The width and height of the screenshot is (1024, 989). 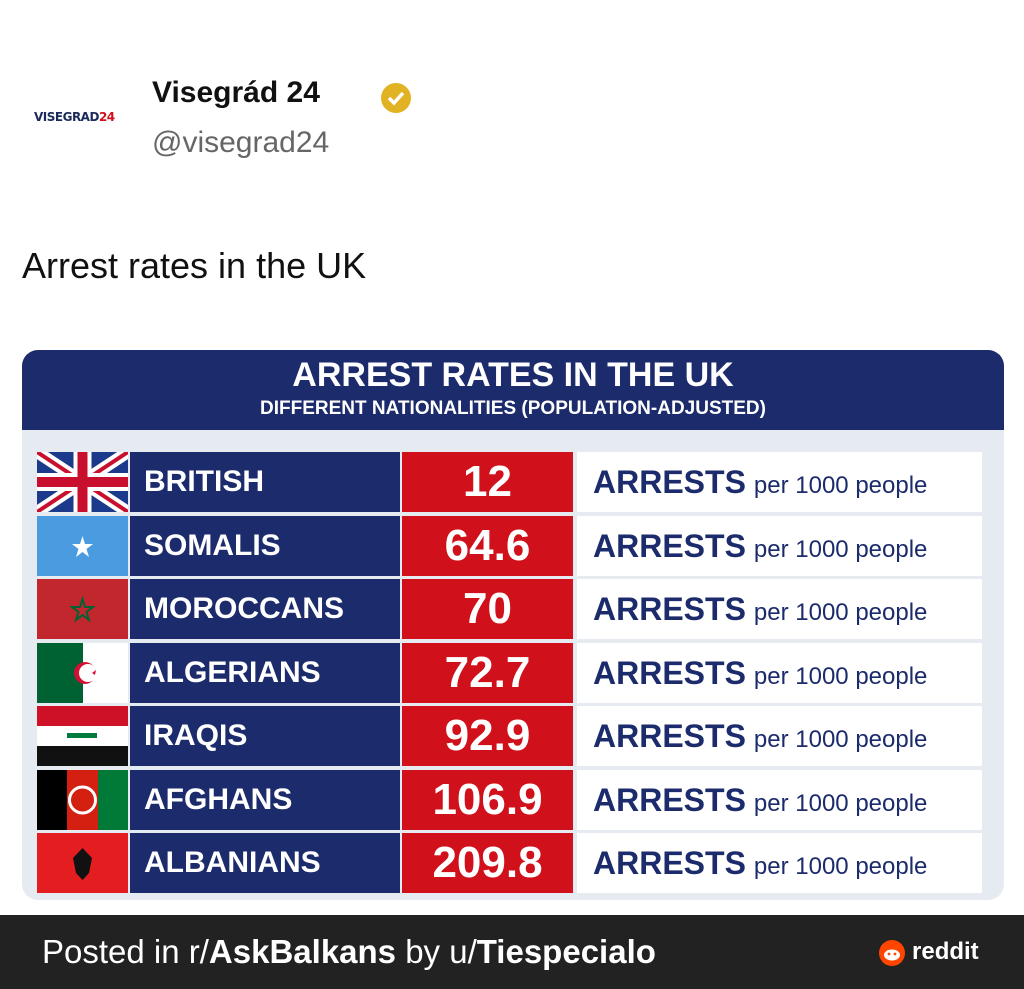 I want to click on nationality: ALBANIANS, so click(x=265, y=863).